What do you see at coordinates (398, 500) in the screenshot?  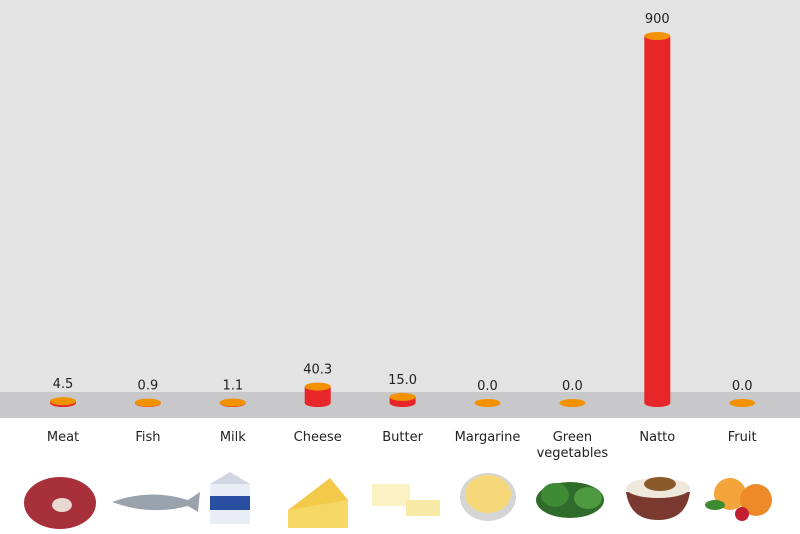 I see `food-images` at bounding box center [398, 500].